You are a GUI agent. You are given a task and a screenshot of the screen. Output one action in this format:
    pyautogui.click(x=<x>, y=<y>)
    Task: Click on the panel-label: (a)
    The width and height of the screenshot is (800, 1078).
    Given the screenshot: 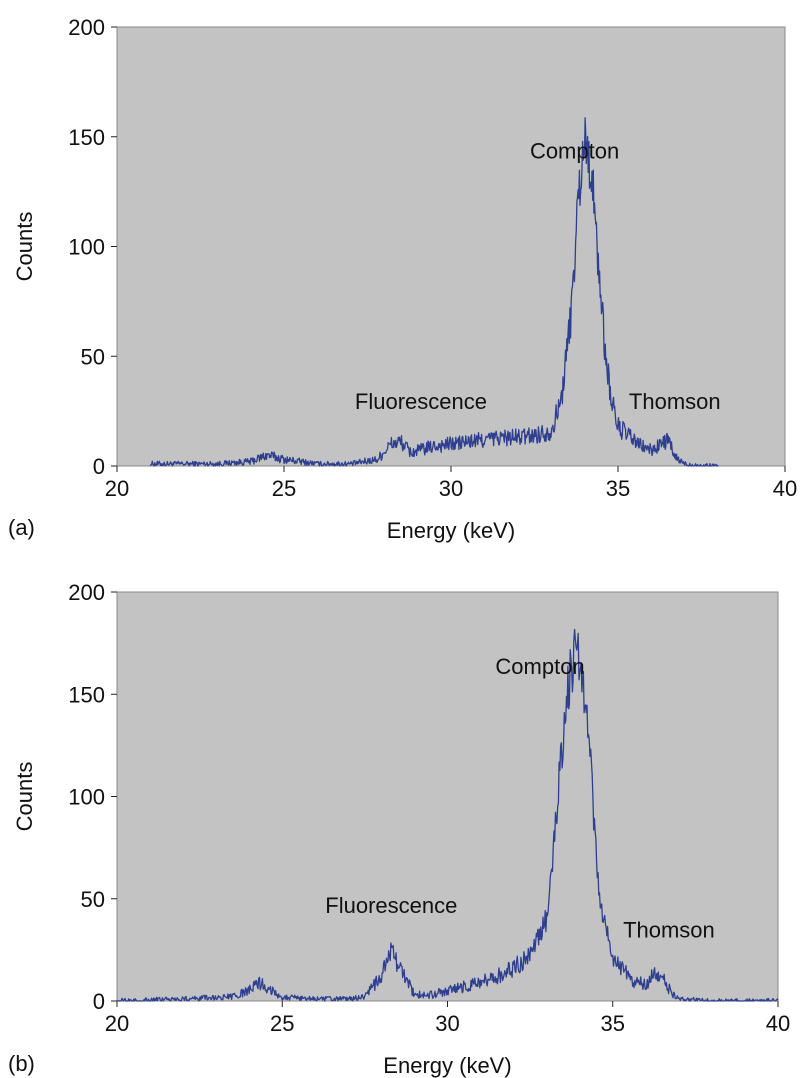 What is the action you would take?
    pyautogui.click(x=21, y=527)
    